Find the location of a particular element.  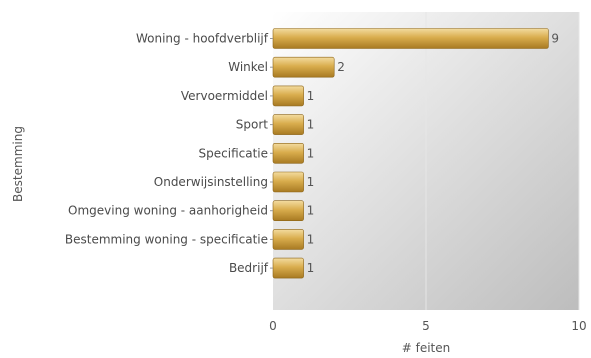

x-tick-label: 10 is located at coordinates (578, 326).